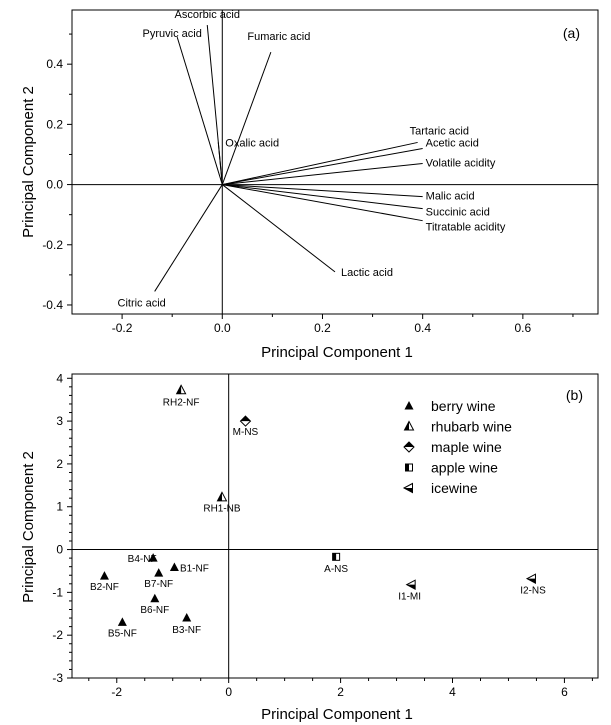  Describe the element at coordinates (463, 406) in the screenshot. I see `legend-label-berry-wine: berry wine` at that location.